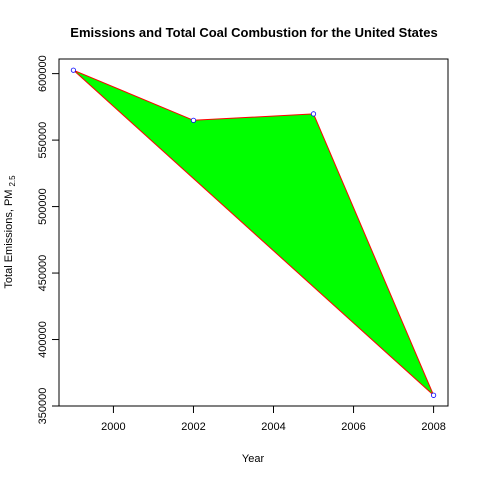 This screenshot has width=480, height=480. I want to click on y-axis-label: Total Emissions, PM 2.5, so click(10, 232).